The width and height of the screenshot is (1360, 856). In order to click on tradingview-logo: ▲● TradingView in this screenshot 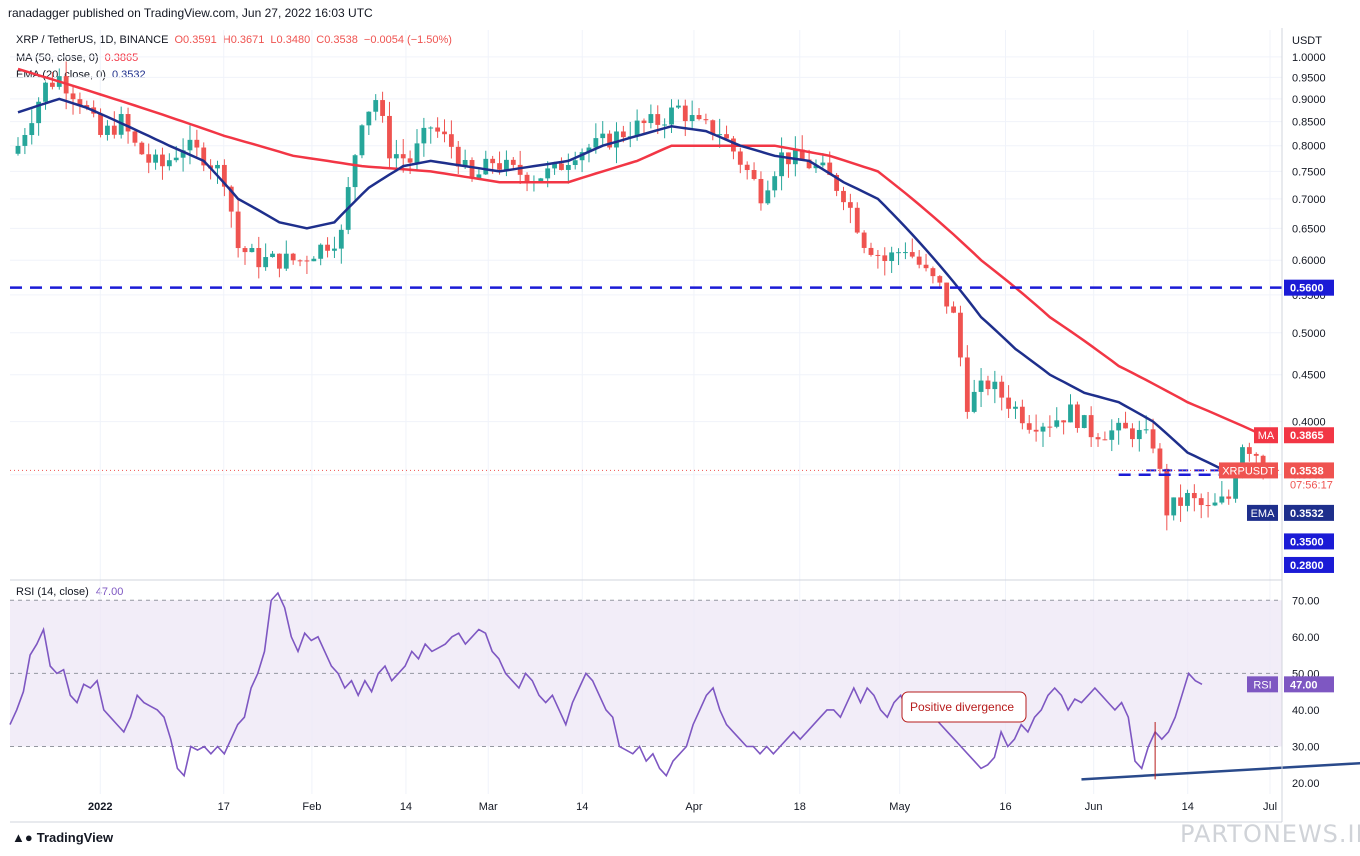, I will do `click(62, 837)`.